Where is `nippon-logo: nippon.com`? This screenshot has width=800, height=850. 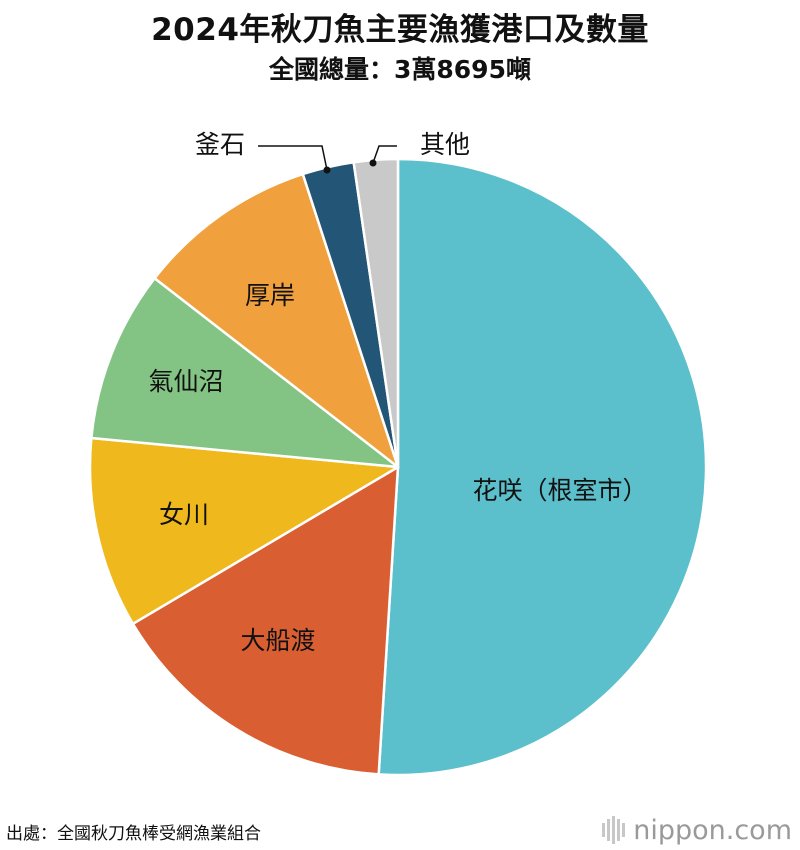 nippon-logo: nippon.com is located at coordinates (697, 830).